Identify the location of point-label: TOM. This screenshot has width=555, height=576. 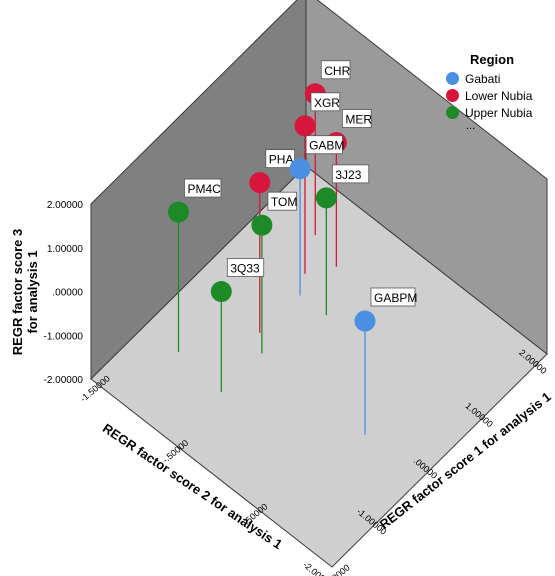
(282, 201).